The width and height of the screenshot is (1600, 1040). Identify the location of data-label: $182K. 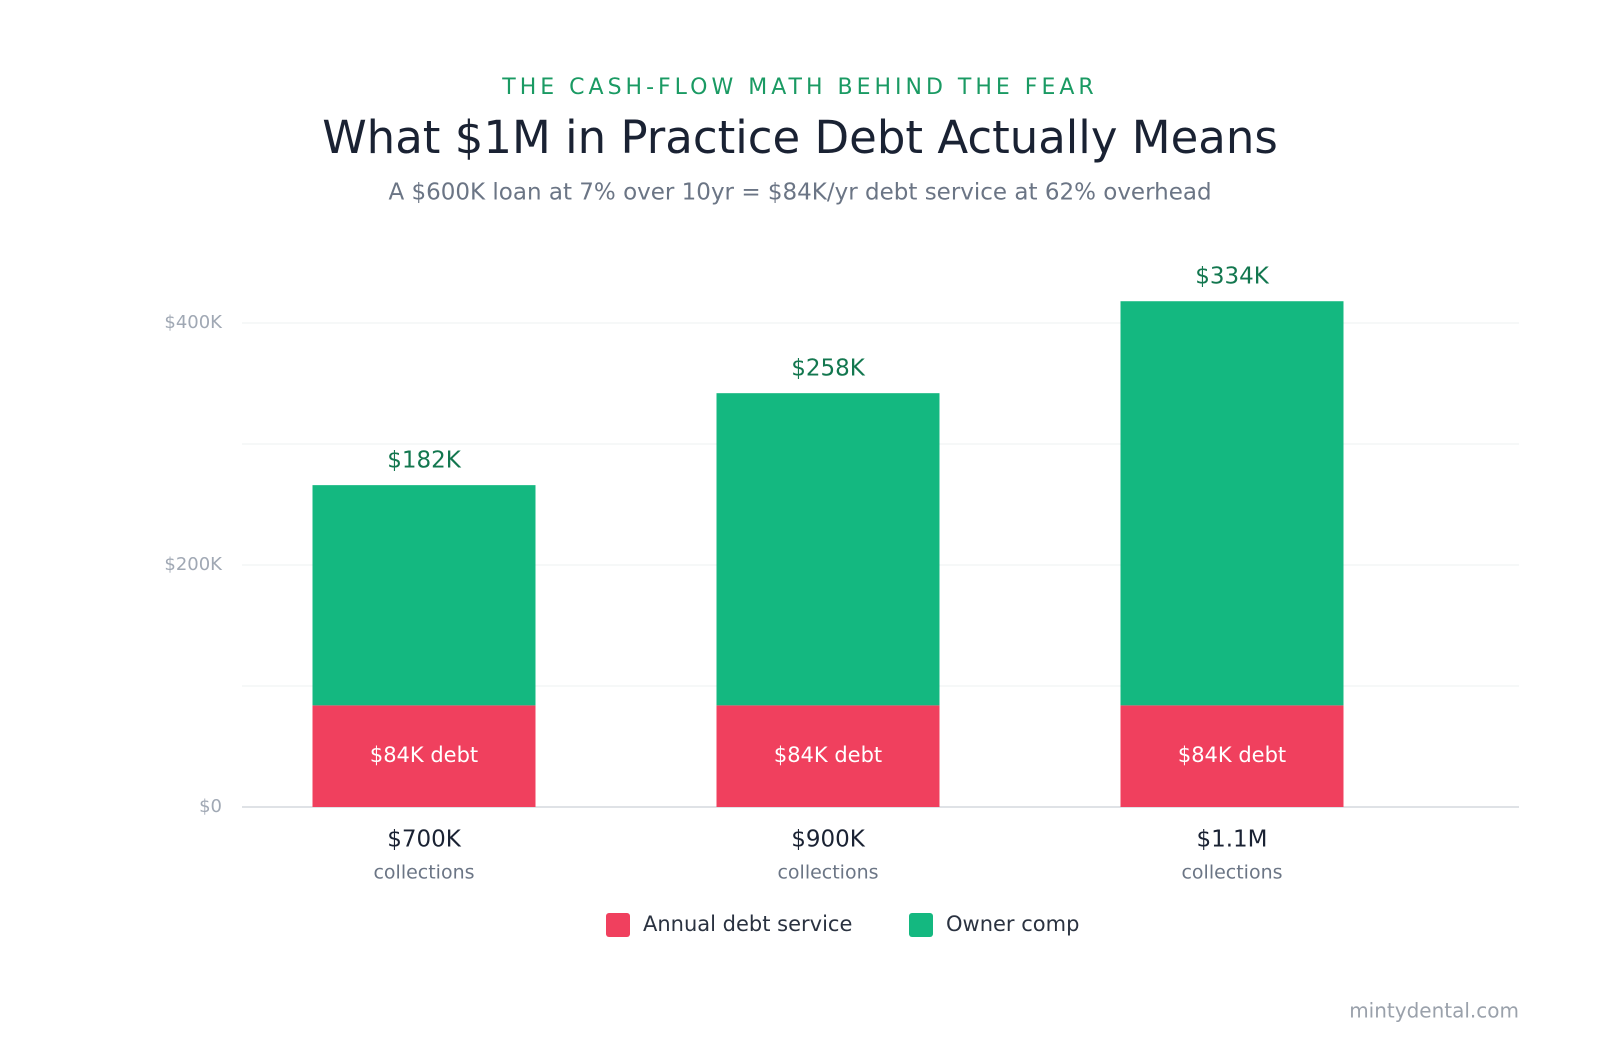
(424, 461).